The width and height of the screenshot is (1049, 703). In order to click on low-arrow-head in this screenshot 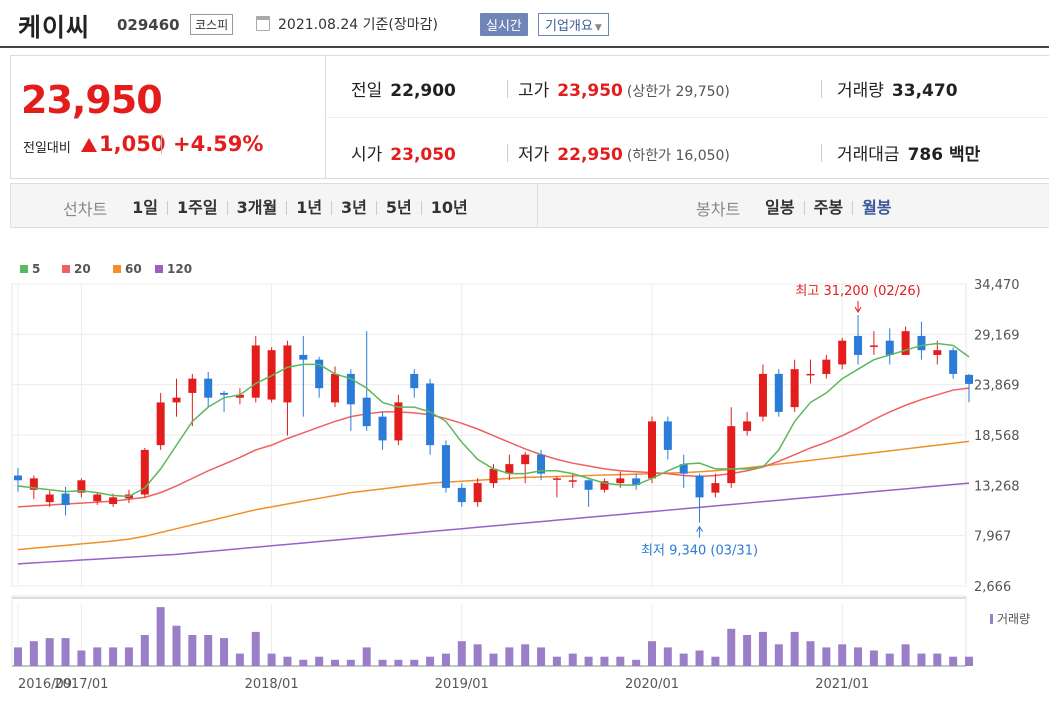, I will do `click(699, 528)`.